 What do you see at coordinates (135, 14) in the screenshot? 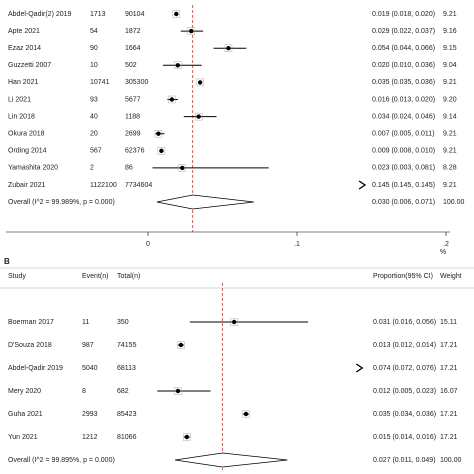
I see `total: 90104` at bounding box center [135, 14].